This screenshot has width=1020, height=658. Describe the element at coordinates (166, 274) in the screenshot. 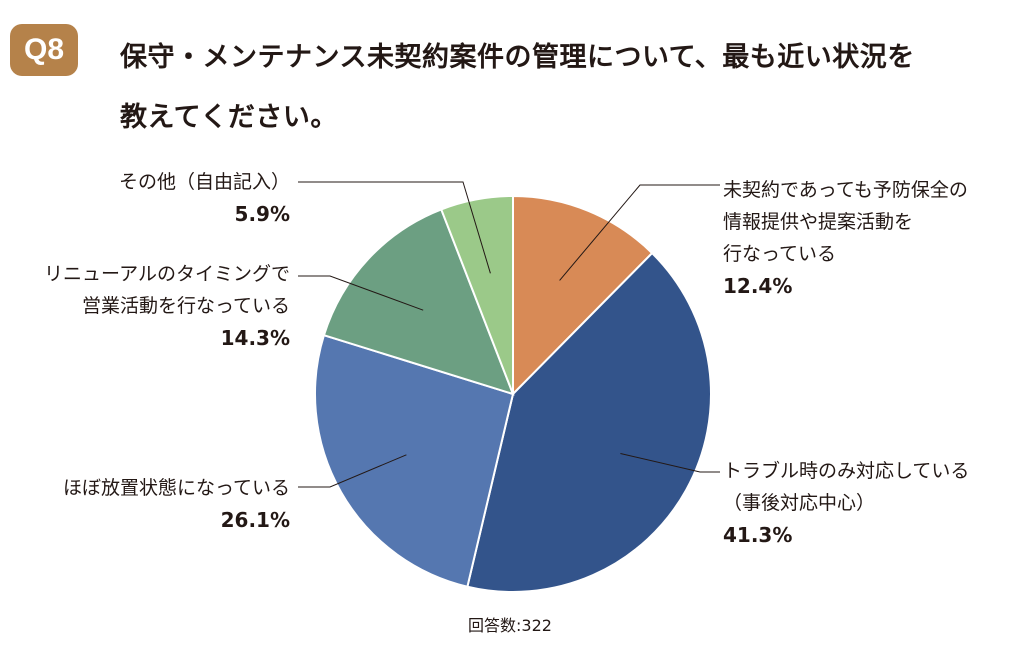

I see `slice-name-line: リニューアルのタイミングで` at that location.